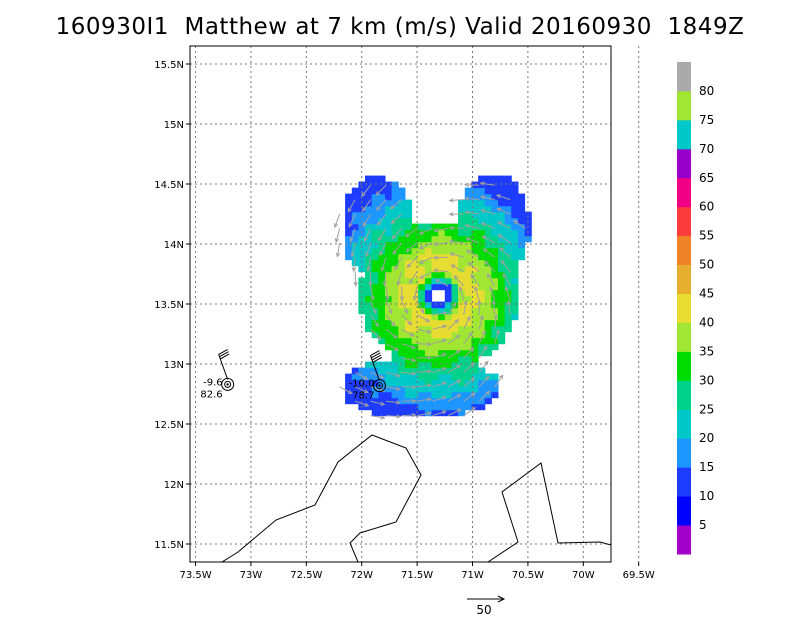  What do you see at coordinates (684, 482) in the screenshot?
I see `colorbar-swatch` at bounding box center [684, 482].